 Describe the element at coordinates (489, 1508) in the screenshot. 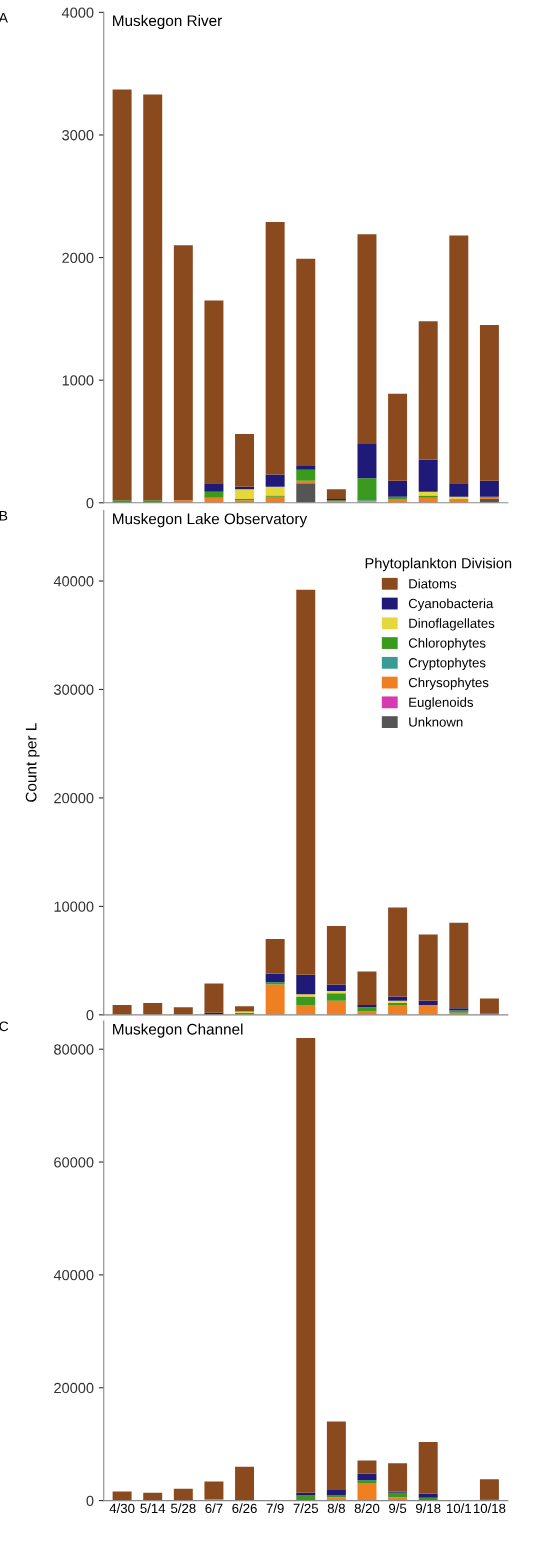

I see `x-tick-label: 10/18` at that location.